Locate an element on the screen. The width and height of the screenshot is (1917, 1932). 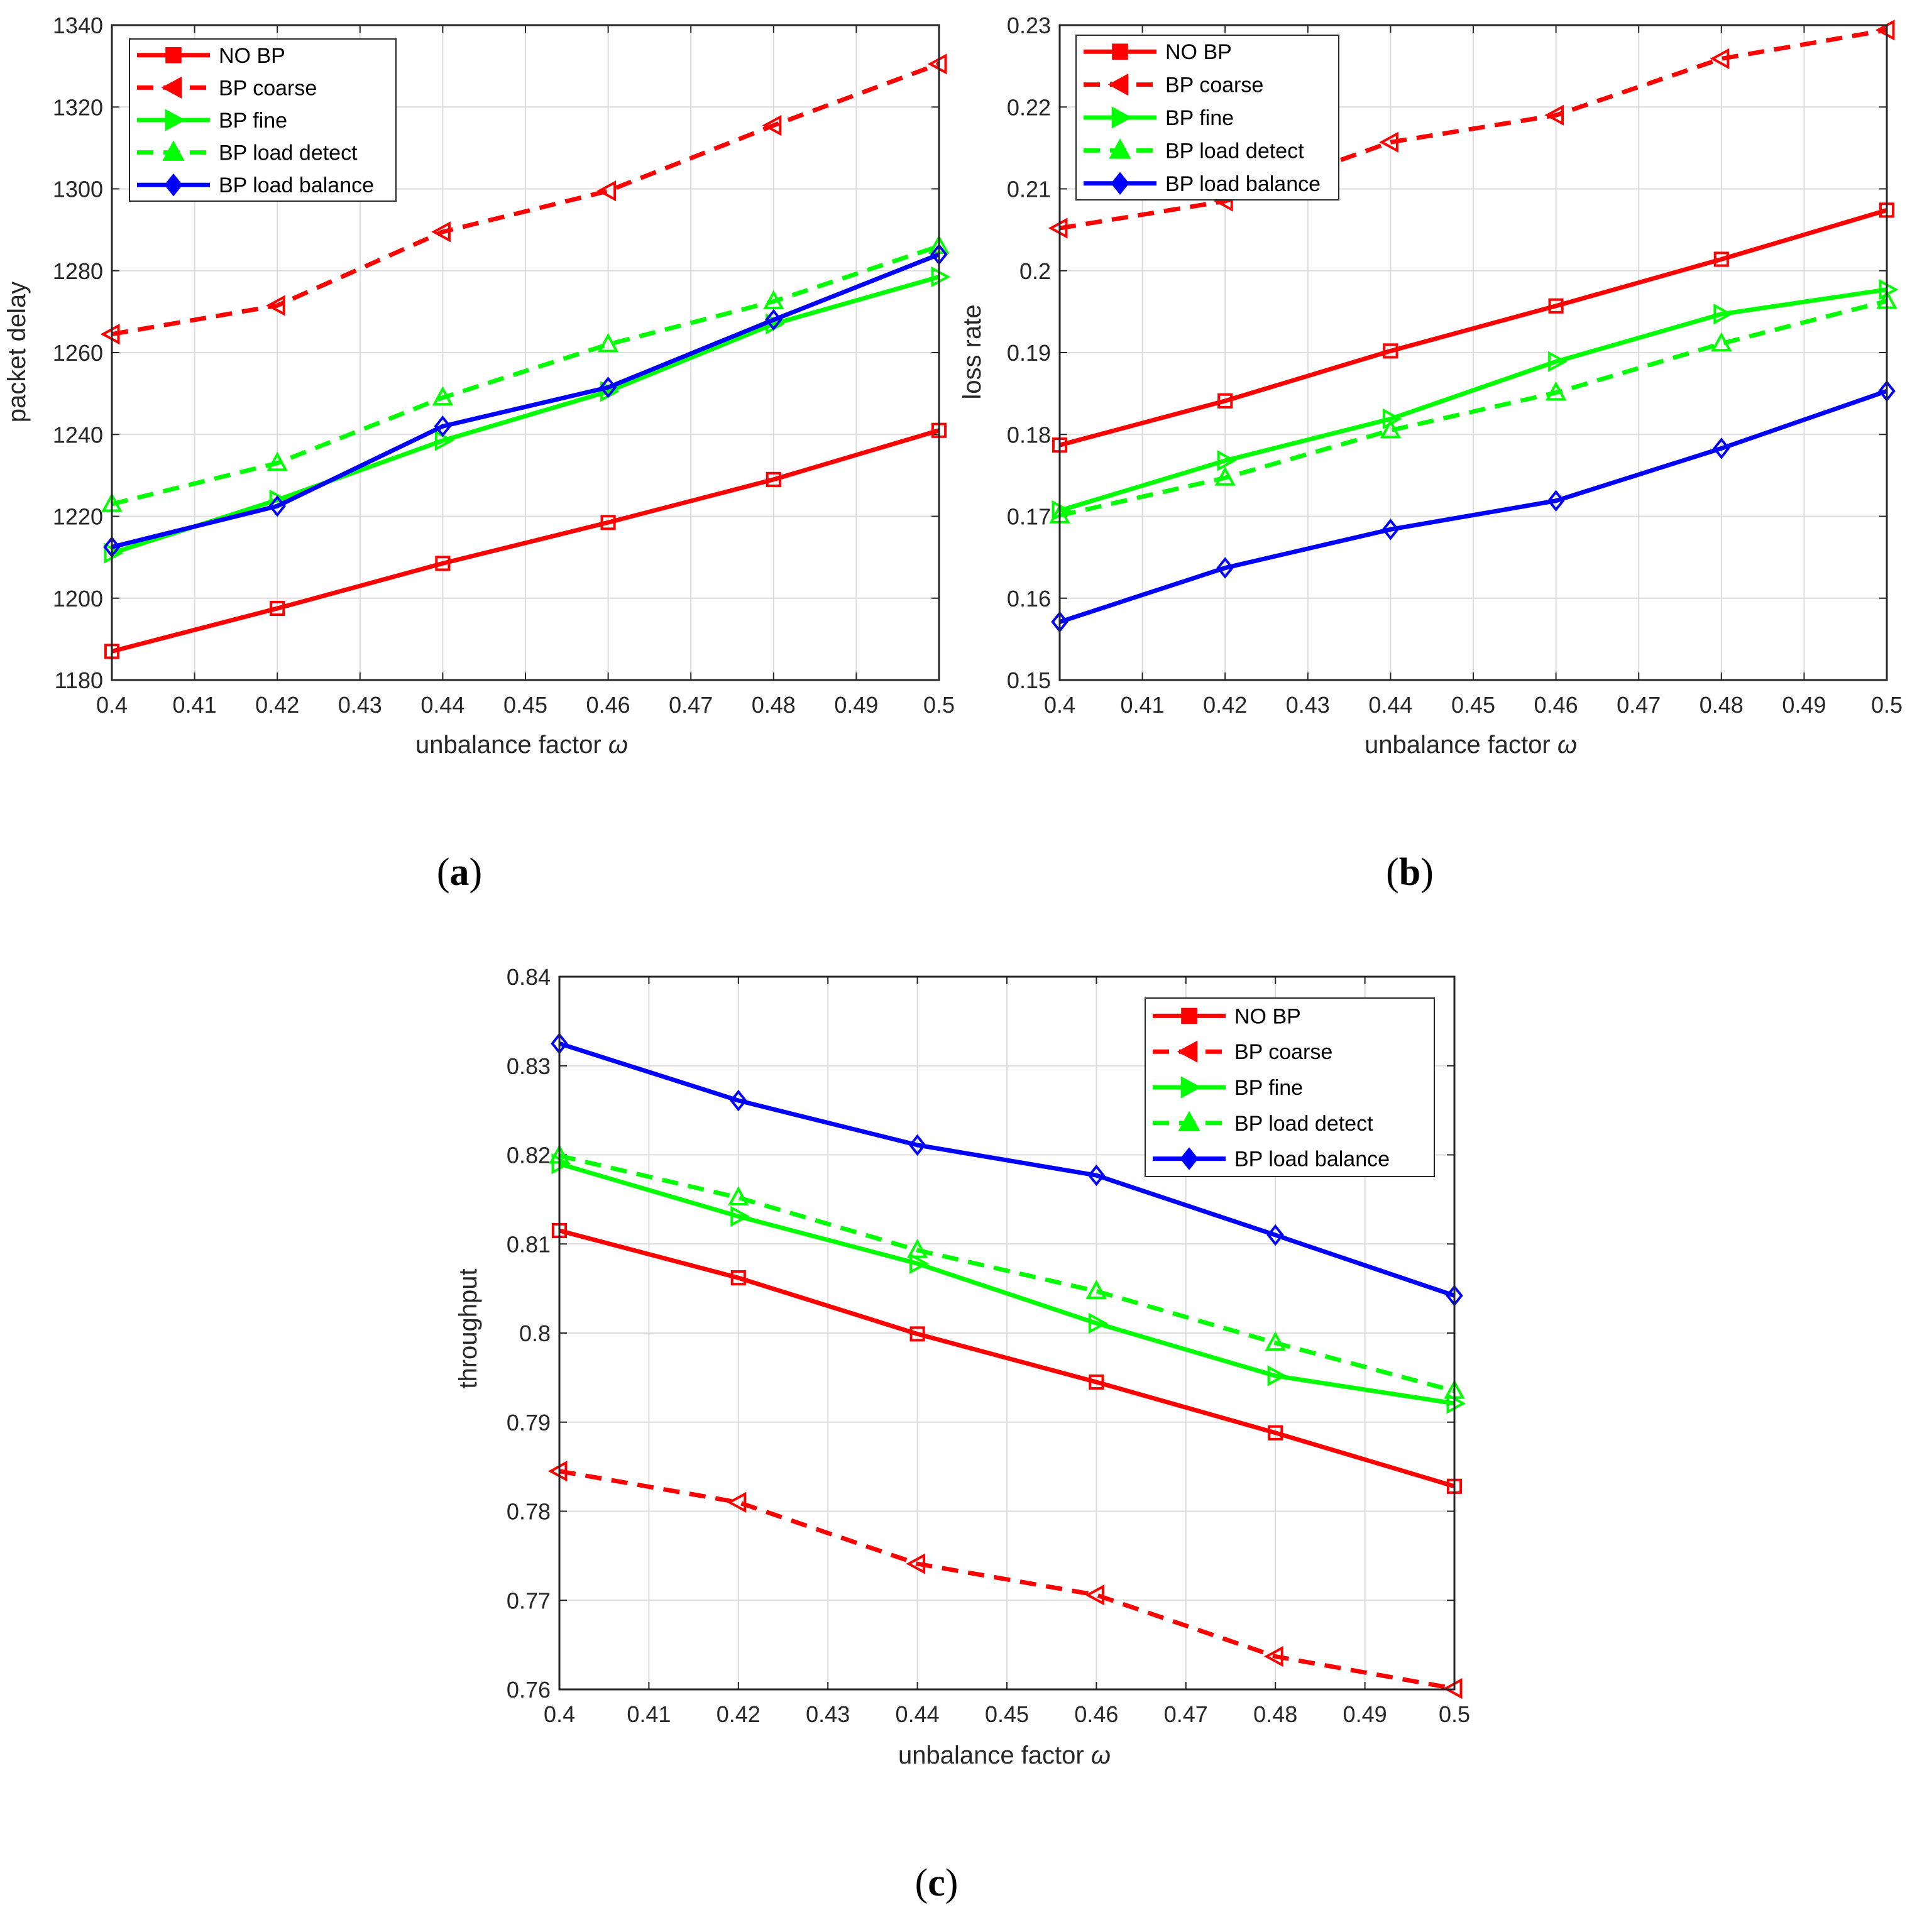
y-tick-label: 0.81 is located at coordinates (529, 1244).